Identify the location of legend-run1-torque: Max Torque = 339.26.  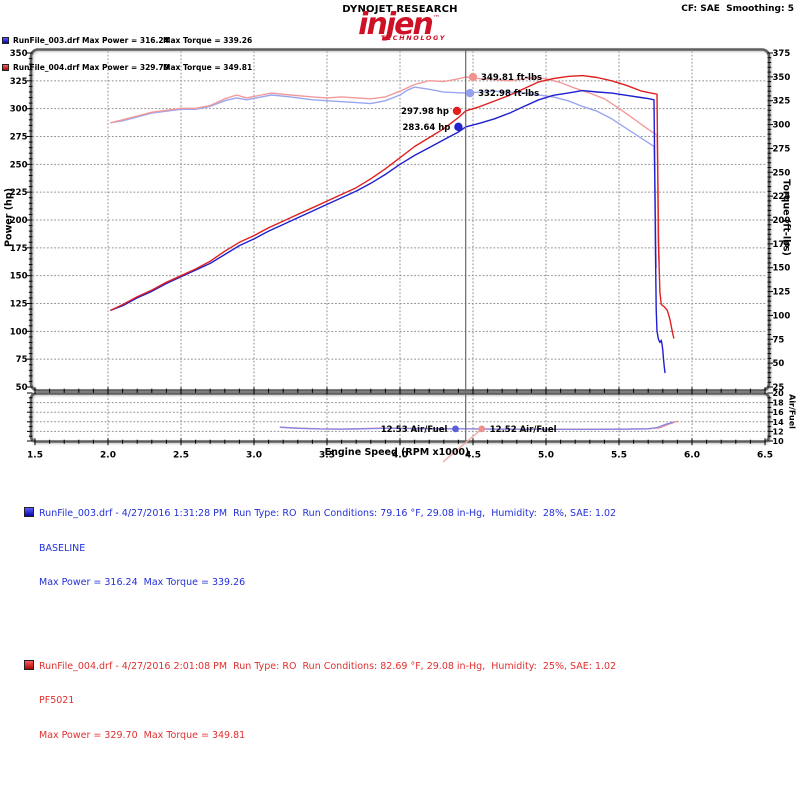
(208, 40).